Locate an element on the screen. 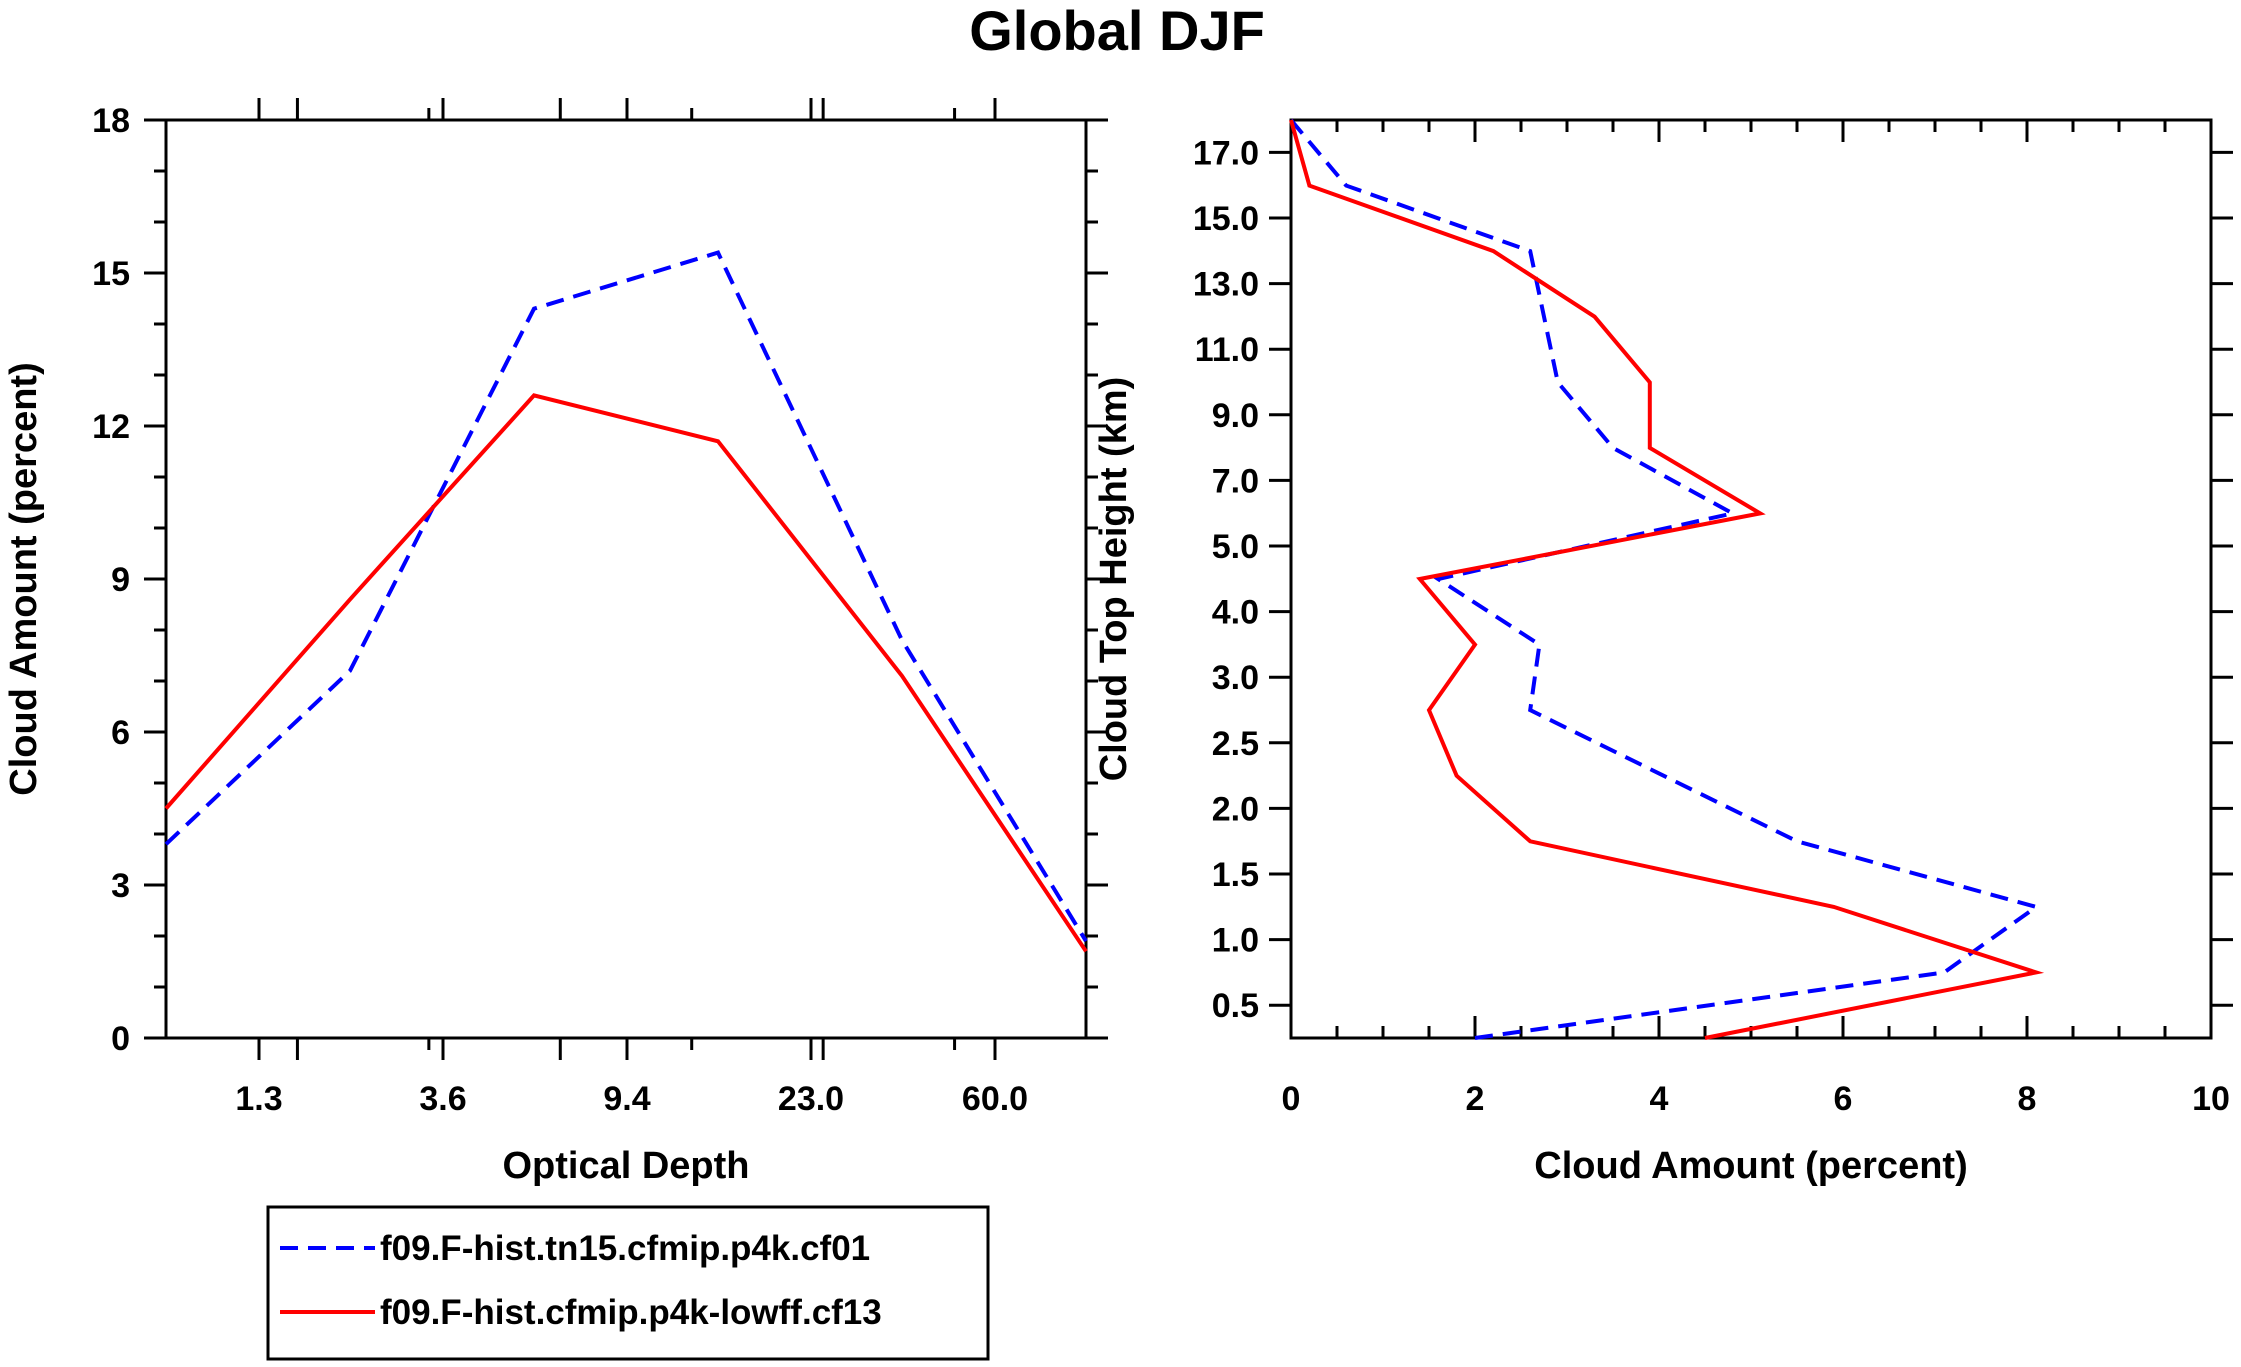  right-y-tick-label: 4.0 is located at coordinates (1235, 613).